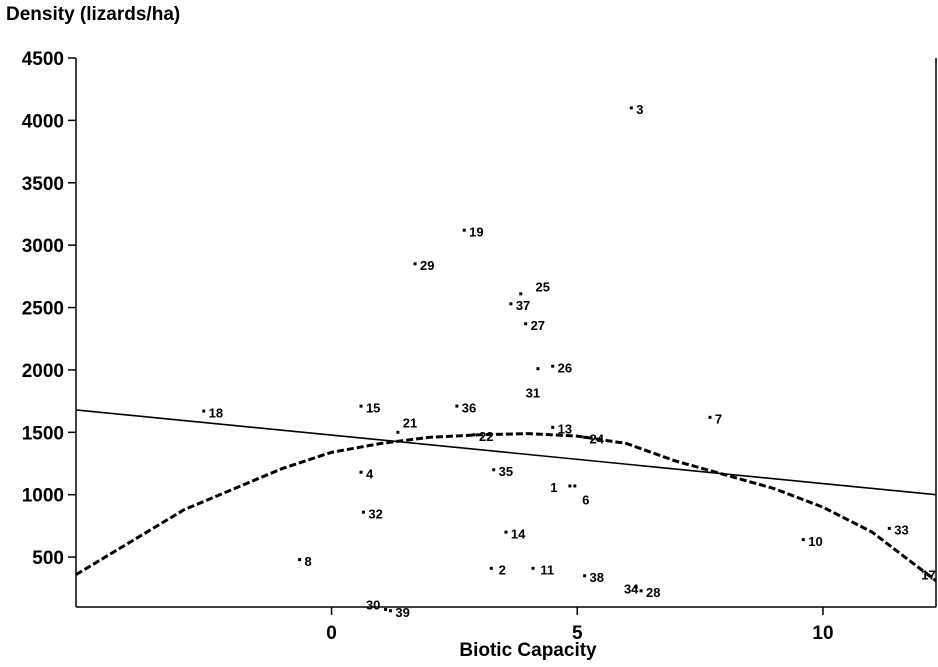  What do you see at coordinates (506, 452) in the screenshot?
I see `linear-fit-line` at bounding box center [506, 452].